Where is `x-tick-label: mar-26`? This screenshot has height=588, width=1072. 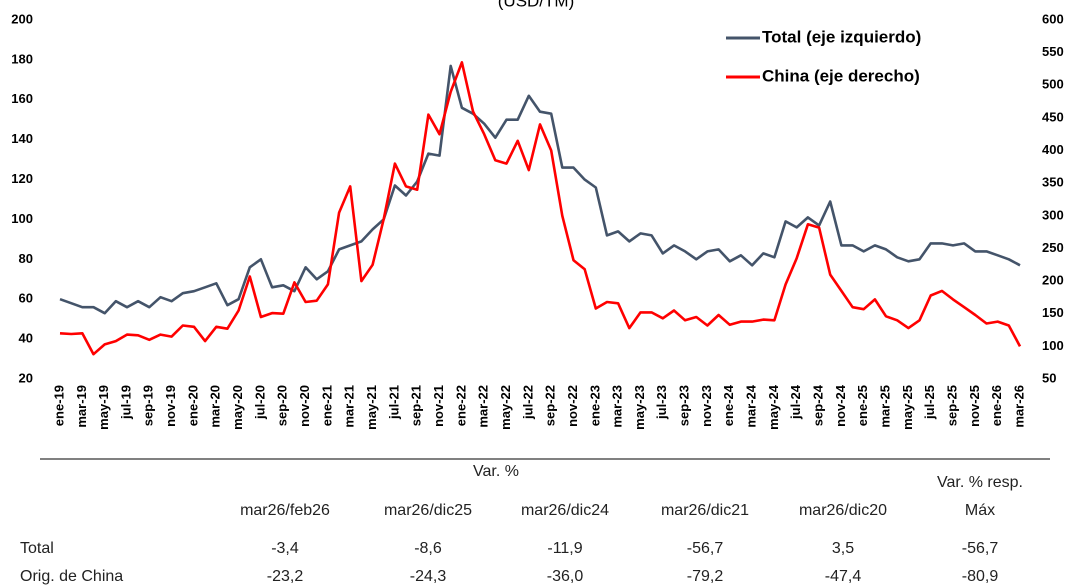 x-tick-label: mar-26 is located at coordinates (1018, 406).